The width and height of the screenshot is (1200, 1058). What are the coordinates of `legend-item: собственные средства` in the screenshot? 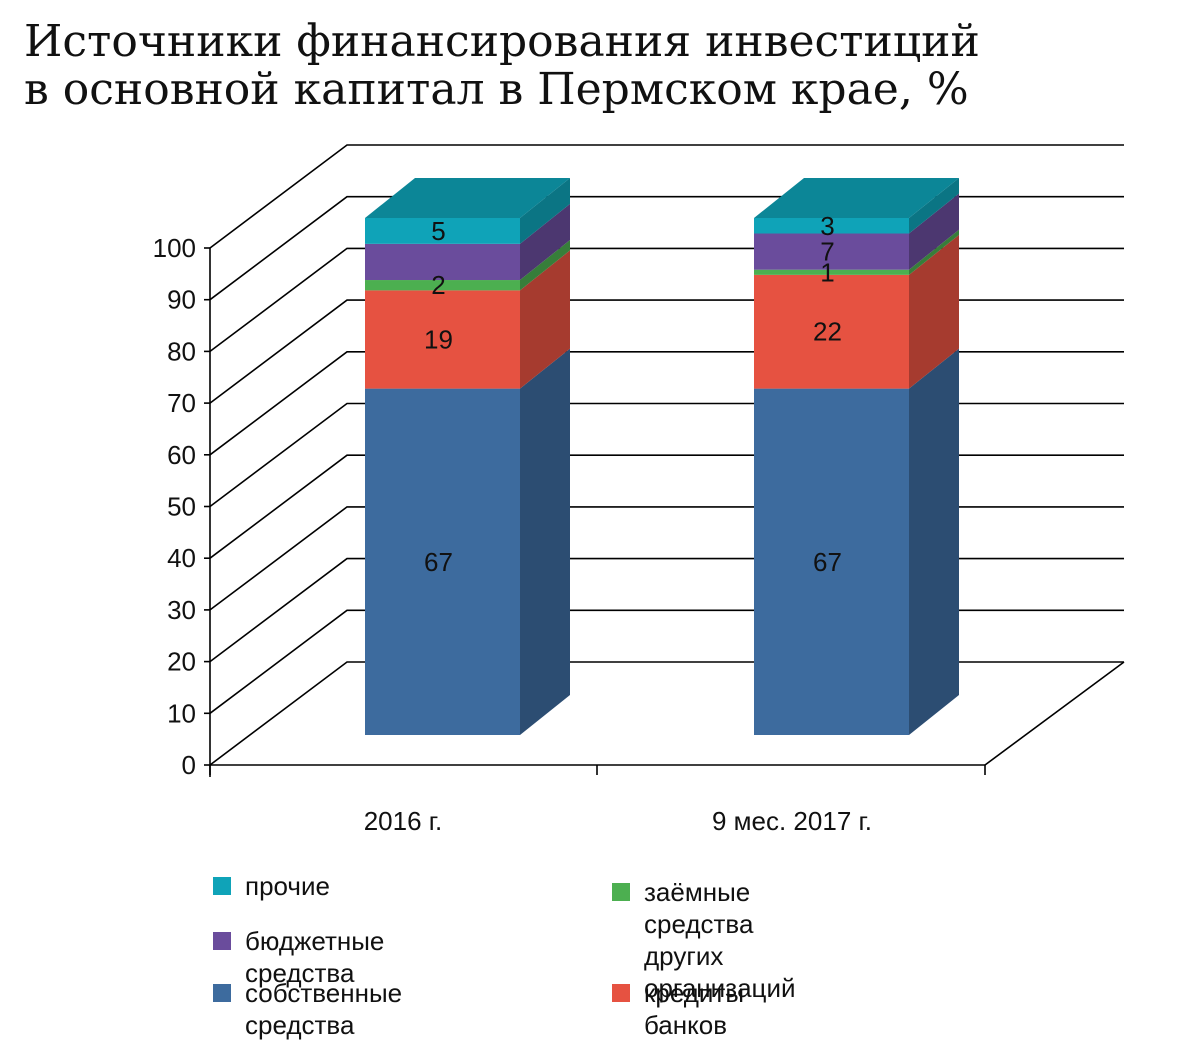 It's located at (307, 1009).